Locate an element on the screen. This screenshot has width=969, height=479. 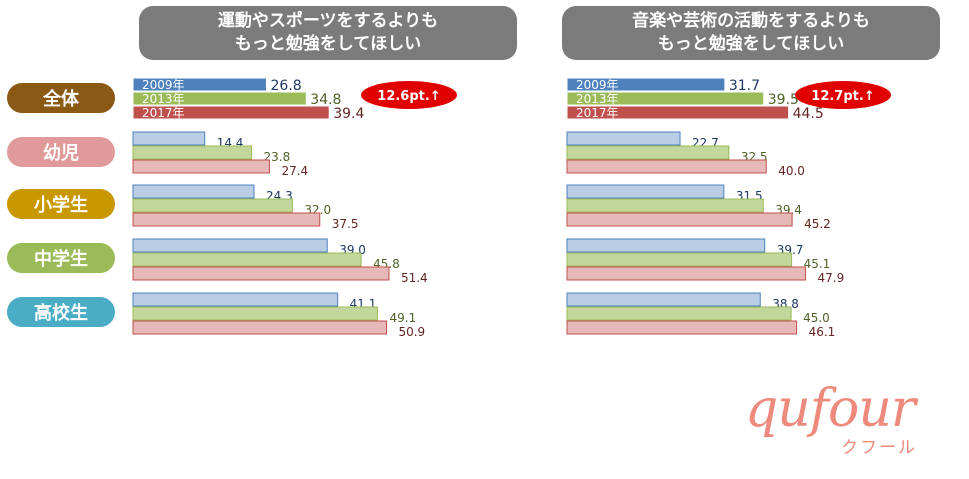
left-increase-label: 12.6pt.↑ is located at coordinates (408, 96).